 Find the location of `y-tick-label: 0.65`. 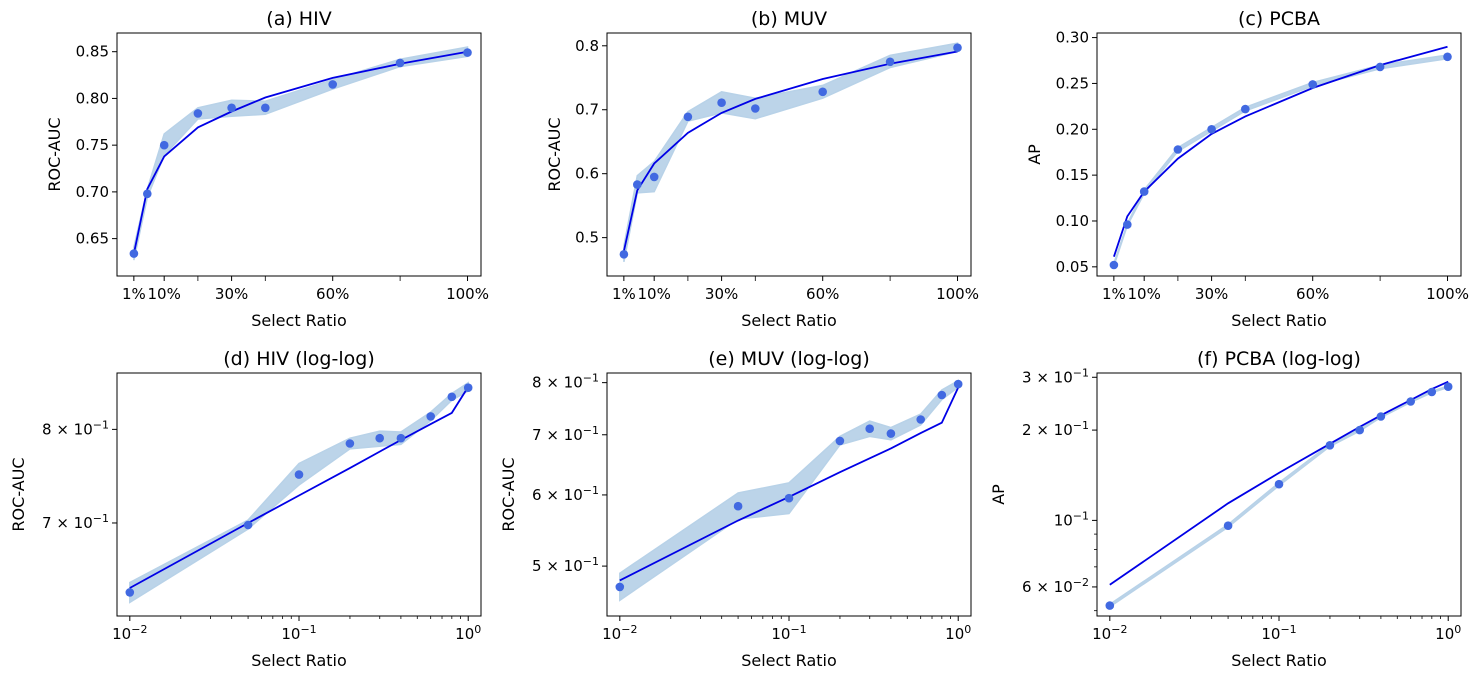

y-tick-label: 0.65 is located at coordinates (92, 239).